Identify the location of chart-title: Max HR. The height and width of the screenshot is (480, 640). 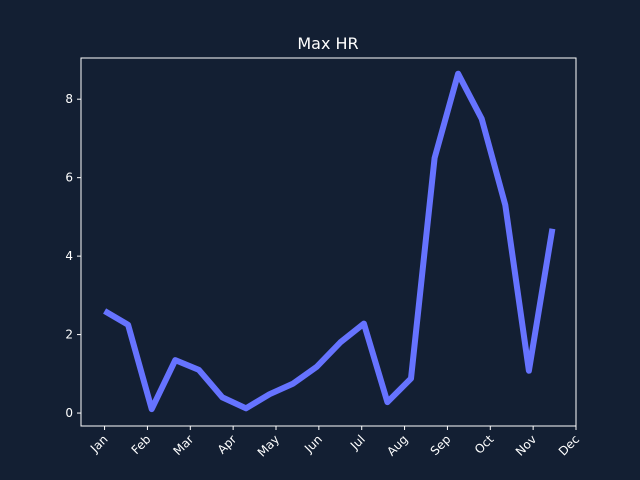
(327, 43).